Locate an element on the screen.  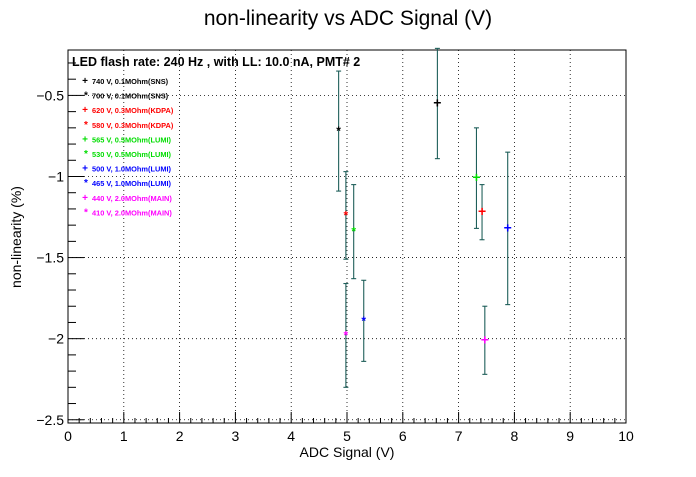
legend-label: 565 V, 0.5MOhm(LUMI) is located at coordinates (132, 139).